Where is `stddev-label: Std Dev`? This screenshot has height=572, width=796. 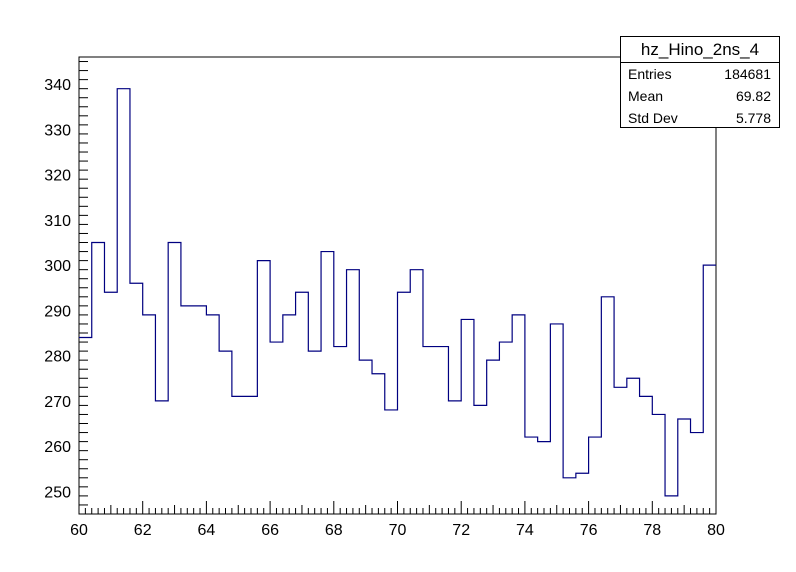 stddev-label: Std Dev is located at coordinates (653, 118).